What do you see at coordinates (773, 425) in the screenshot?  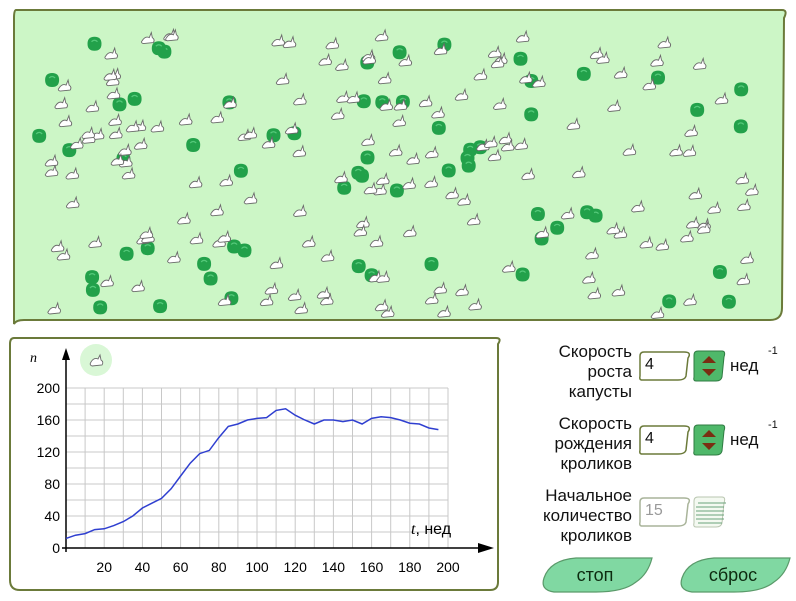 I see `rabbit-rate-unit-exponent: -1` at bounding box center [773, 425].